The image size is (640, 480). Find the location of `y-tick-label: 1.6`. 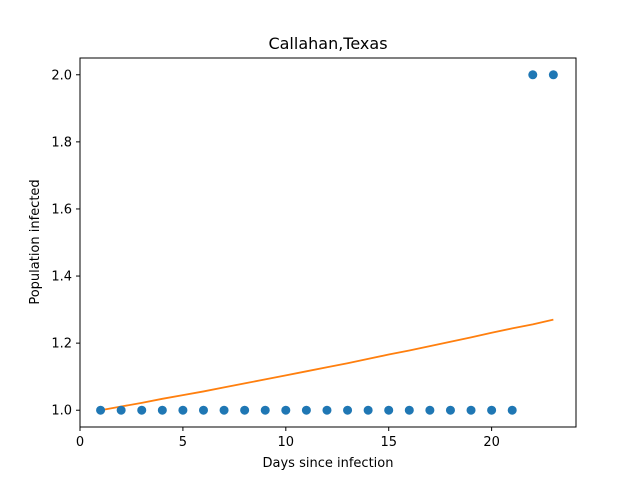

y-tick-label: 1.6 is located at coordinates (61, 209).